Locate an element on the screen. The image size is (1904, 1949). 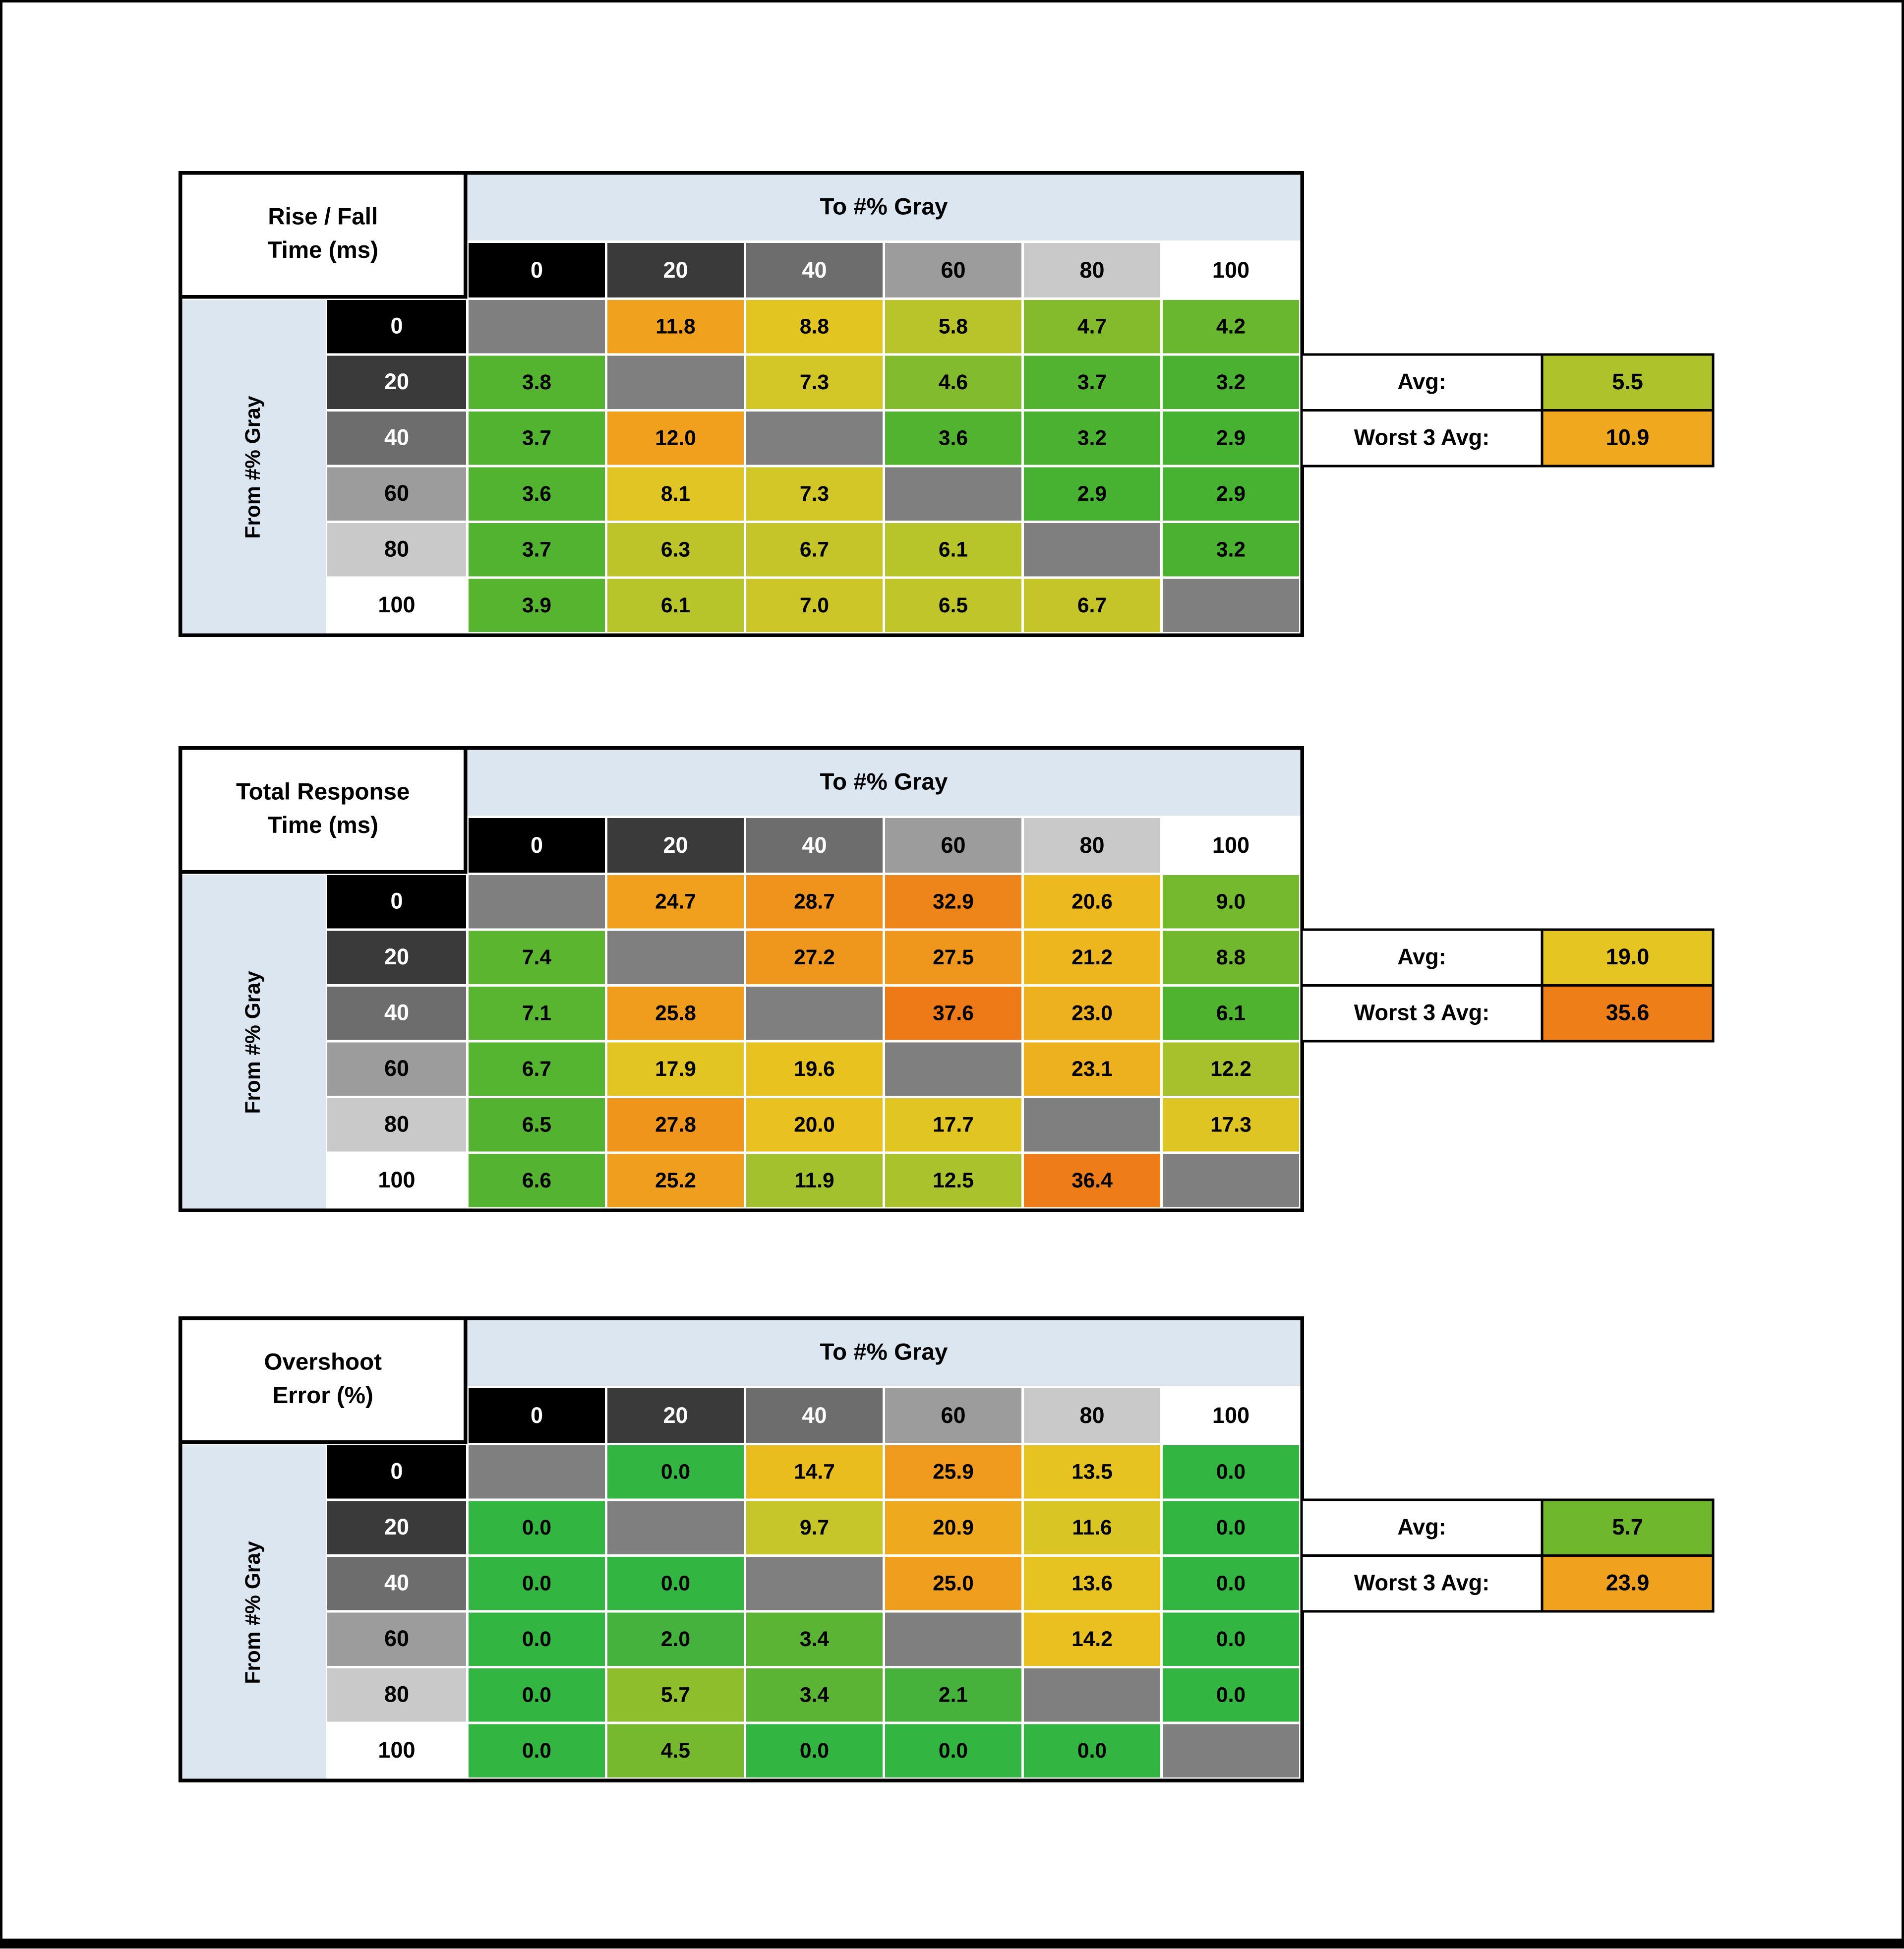
corner-line2: Time (ms) is located at coordinates (323, 826).